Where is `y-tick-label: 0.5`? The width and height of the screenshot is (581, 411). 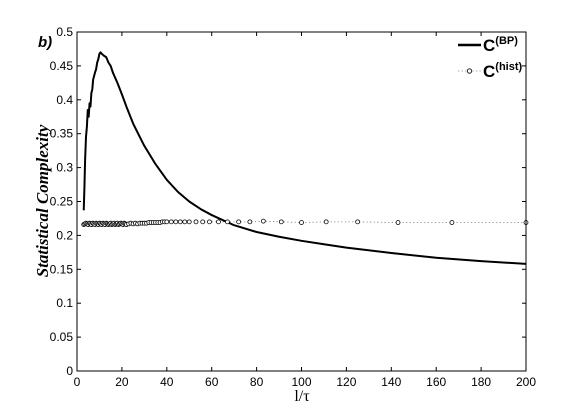
y-tick-label: 0.5 is located at coordinates (64, 32).